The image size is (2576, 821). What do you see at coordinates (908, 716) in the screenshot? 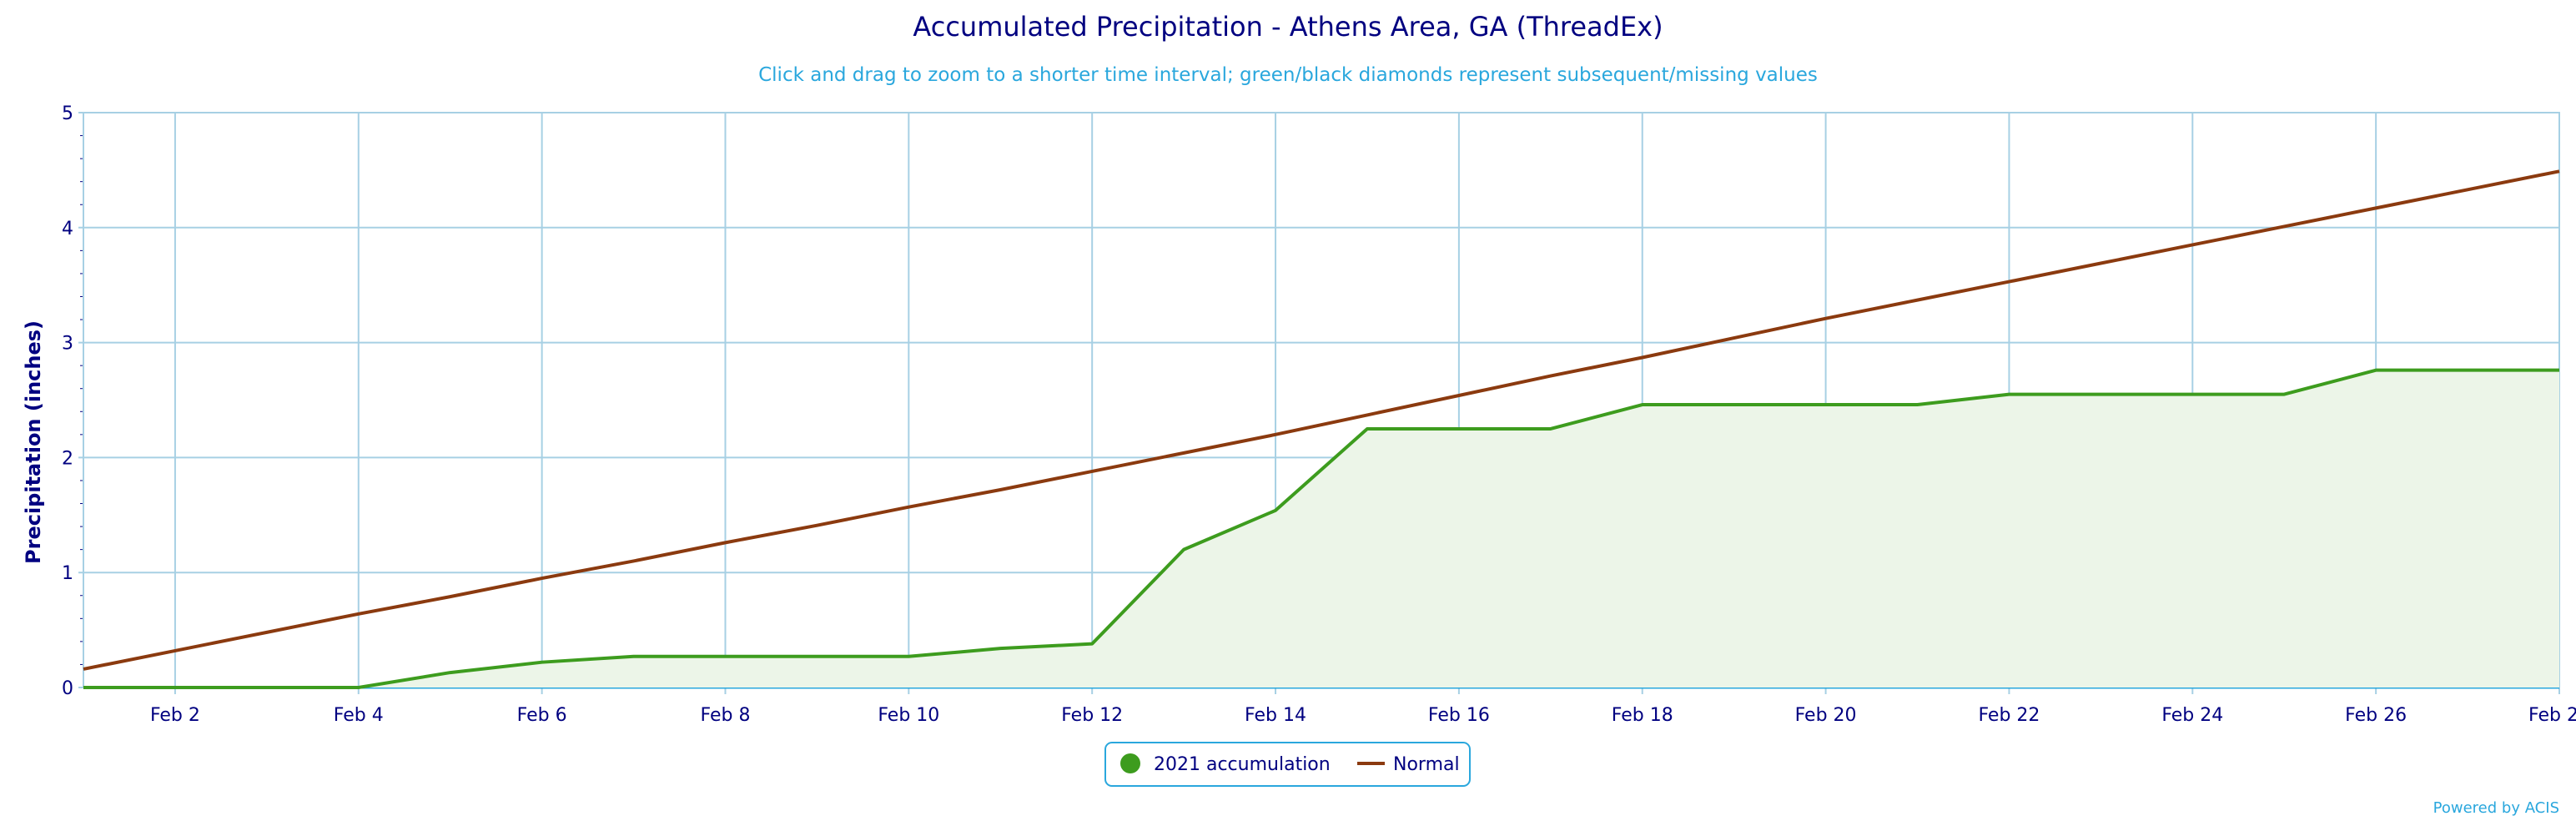
I see `x-tick-label: Feb 10` at bounding box center [908, 716].